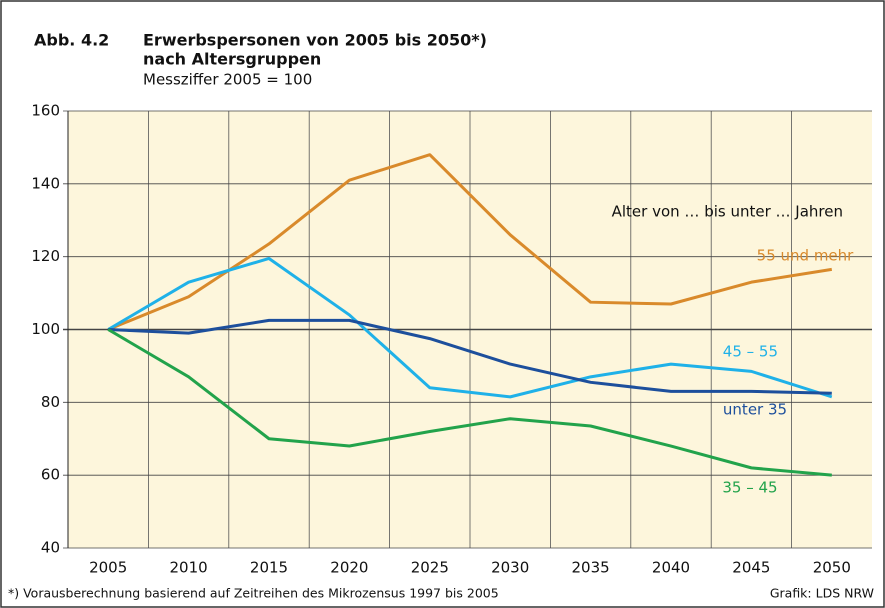  Describe the element at coordinates (591, 568) in the screenshot. I see `x-tick-label: 2035` at that location.